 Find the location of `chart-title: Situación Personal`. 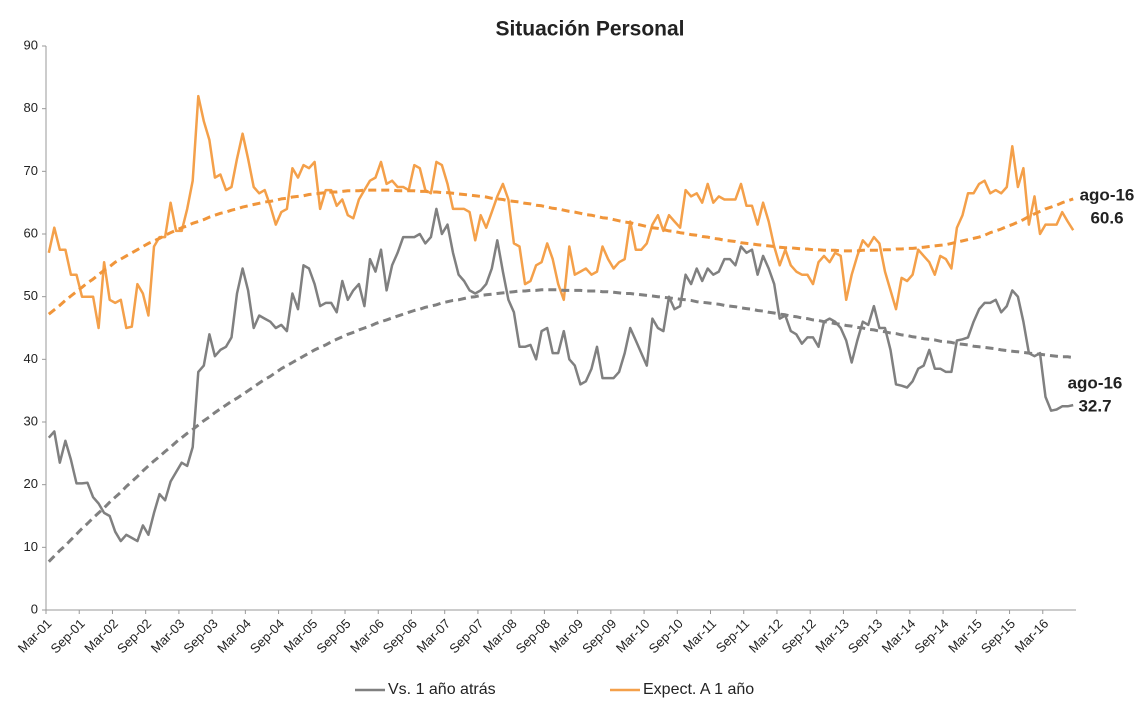

chart-title: Situación Personal is located at coordinates (589, 29).